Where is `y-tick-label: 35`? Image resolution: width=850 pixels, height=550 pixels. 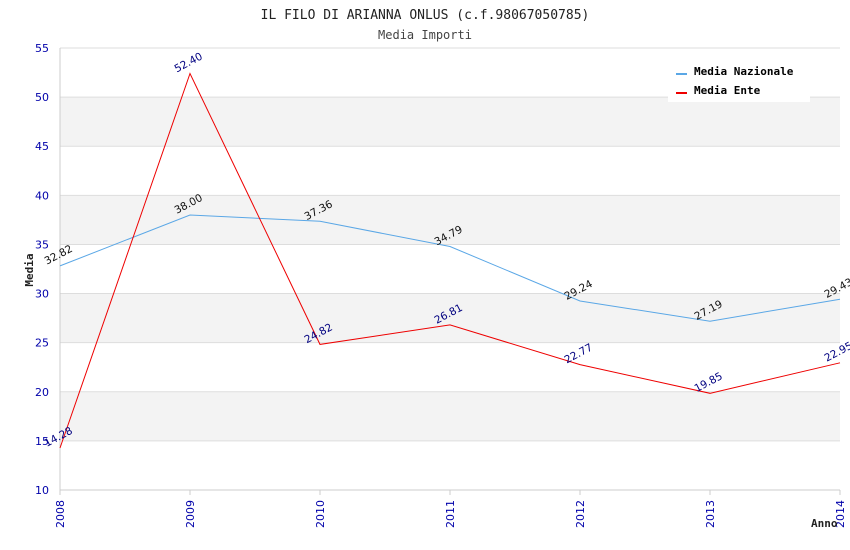 y-tick-label: 35 is located at coordinates (42, 244).